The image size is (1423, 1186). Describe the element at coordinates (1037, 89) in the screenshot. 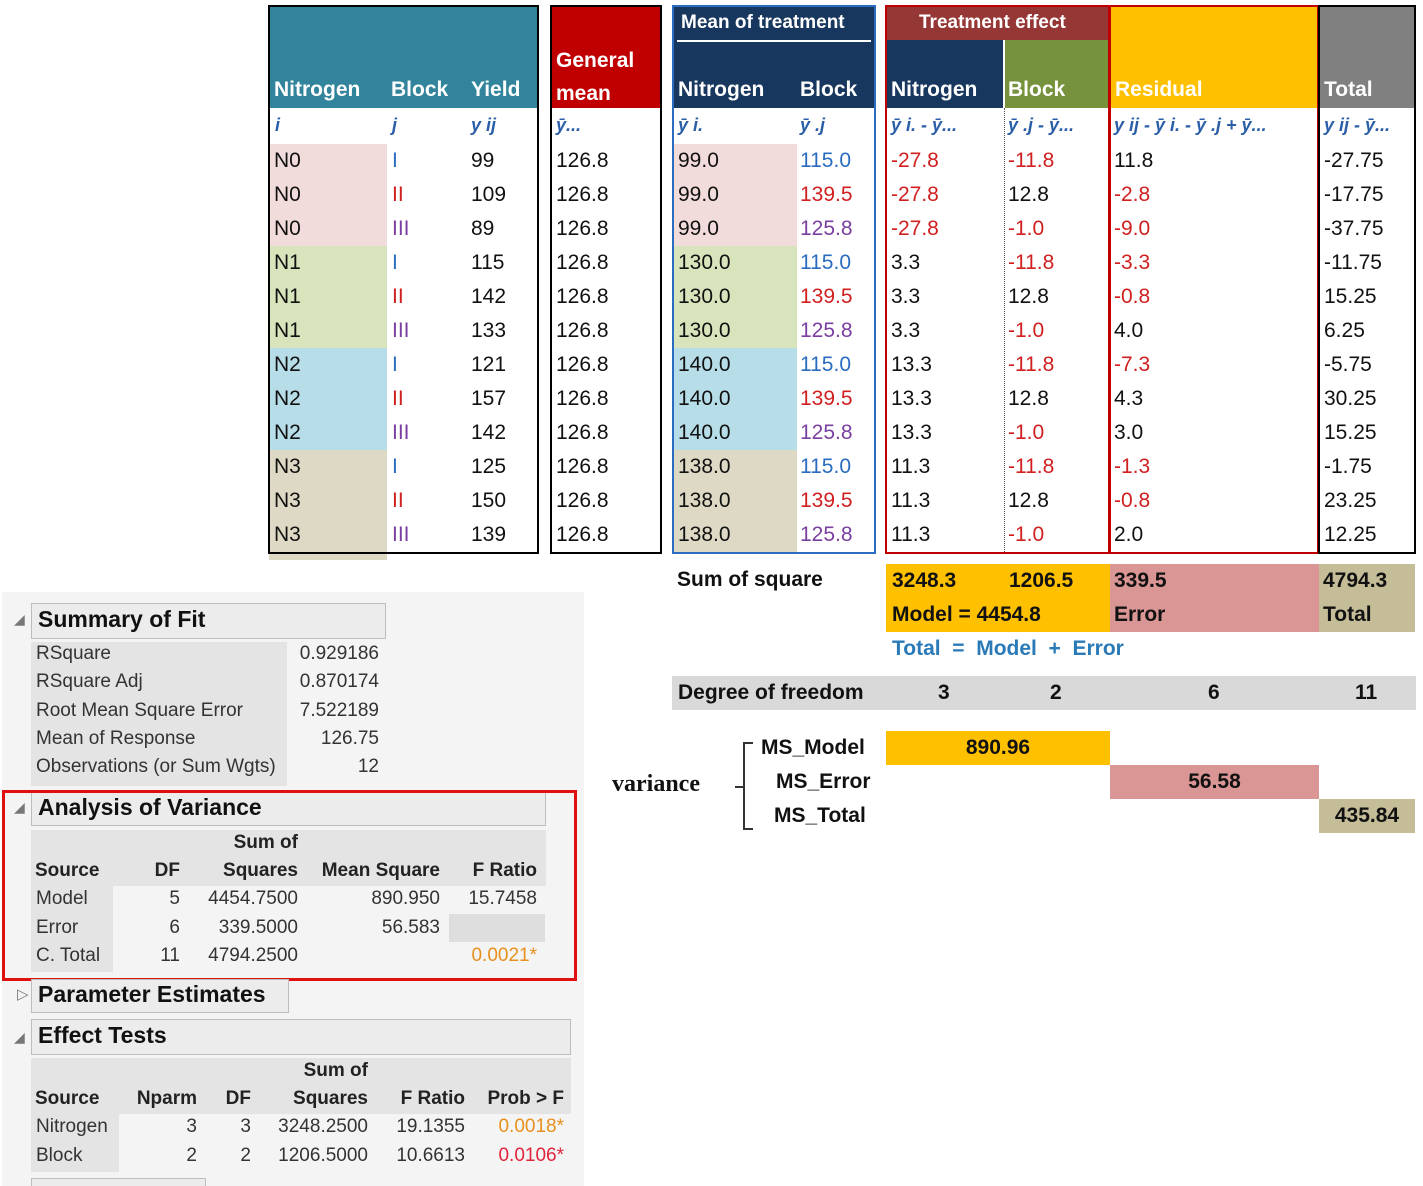

I see `header-te-block: Block` at that location.